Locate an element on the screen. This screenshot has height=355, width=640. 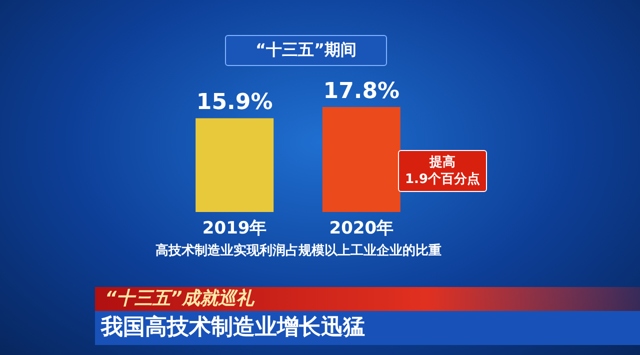
data-label: 15.9% is located at coordinates (234, 103).